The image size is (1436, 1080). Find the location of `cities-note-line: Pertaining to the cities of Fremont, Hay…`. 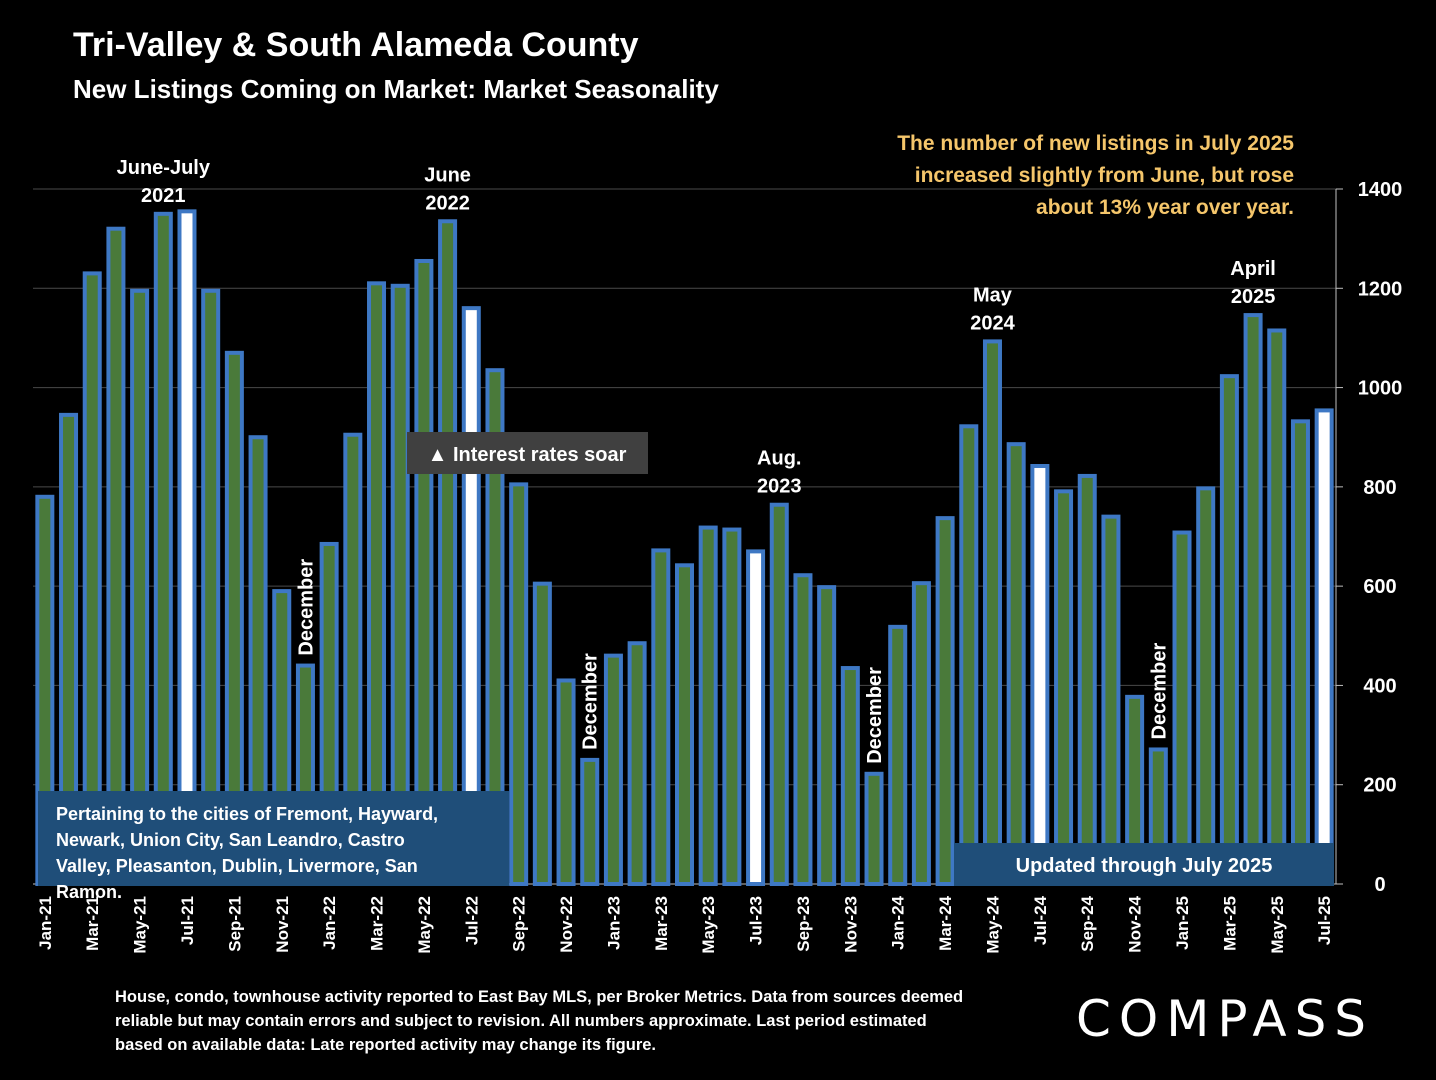

cities-note-line: Pertaining to the cities of Fremont, Hay… is located at coordinates (247, 814).